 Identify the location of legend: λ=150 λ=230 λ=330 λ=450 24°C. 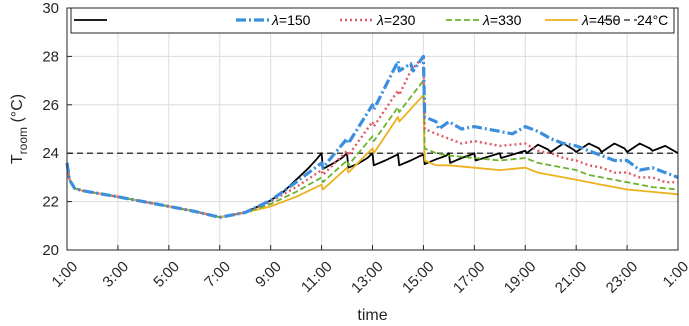
(372, 20).